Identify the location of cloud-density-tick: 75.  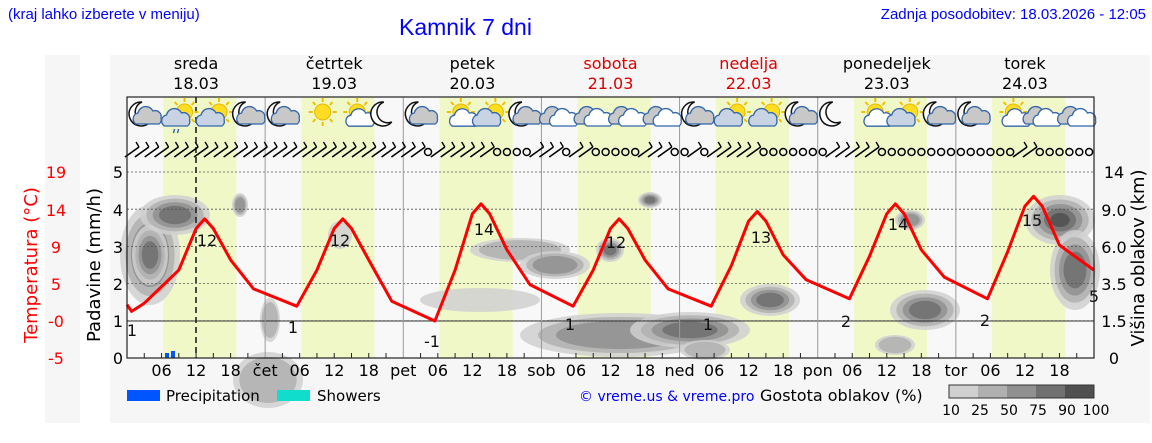
(1038, 411).